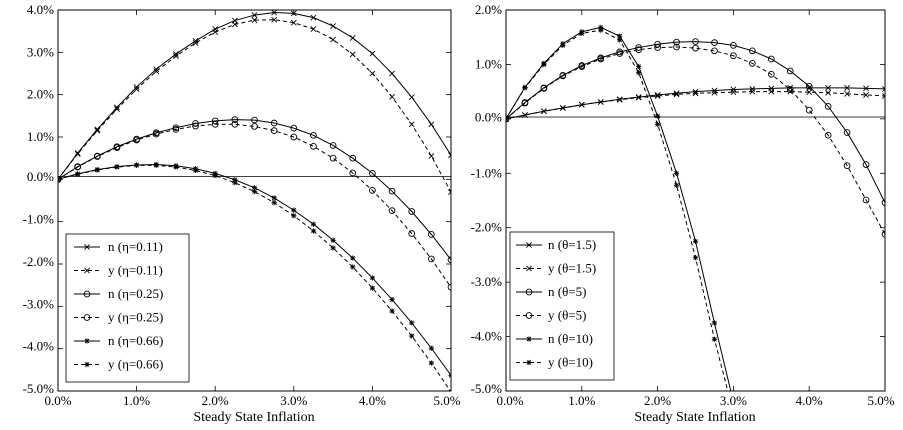 The width and height of the screenshot is (903, 430). Describe the element at coordinates (39, 219) in the screenshot. I see `left-y-tick-label-5: -1.0%` at that location.